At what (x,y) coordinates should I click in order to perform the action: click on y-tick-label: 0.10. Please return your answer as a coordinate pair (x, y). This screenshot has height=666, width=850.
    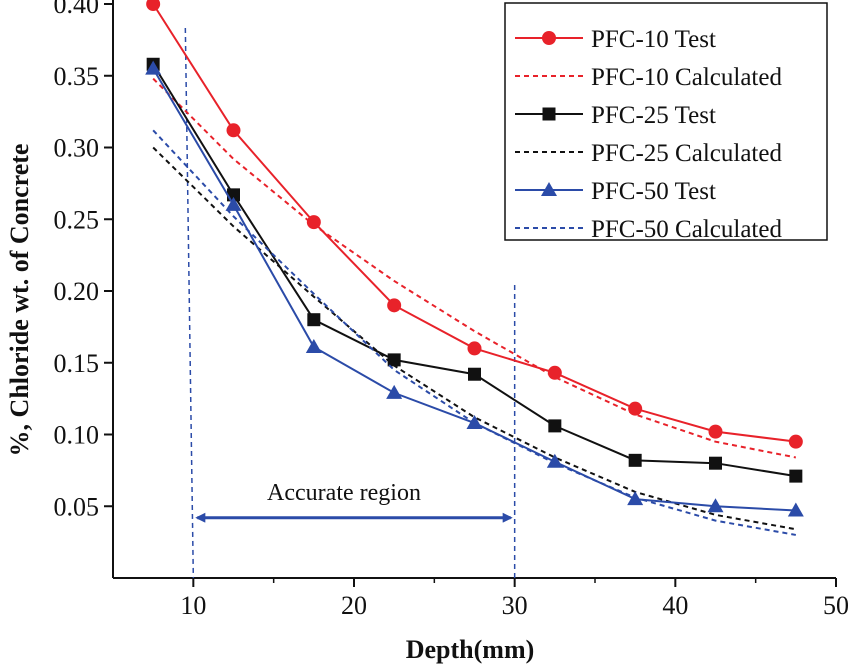
    Looking at the image, I should click on (77, 435).